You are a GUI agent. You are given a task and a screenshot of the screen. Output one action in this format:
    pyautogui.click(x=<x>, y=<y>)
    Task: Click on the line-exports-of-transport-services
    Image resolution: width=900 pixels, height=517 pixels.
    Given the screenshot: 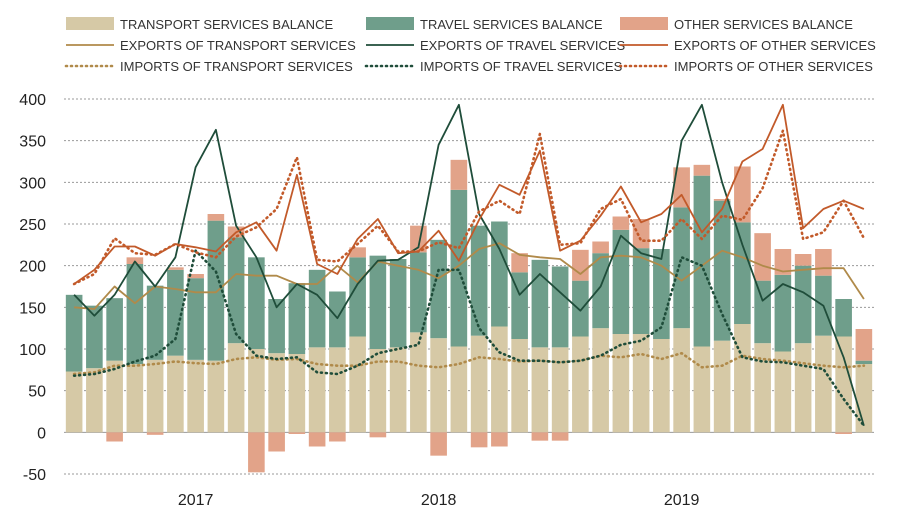 What is the action you would take?
    pyautogui.click(x=469, y=276)
    